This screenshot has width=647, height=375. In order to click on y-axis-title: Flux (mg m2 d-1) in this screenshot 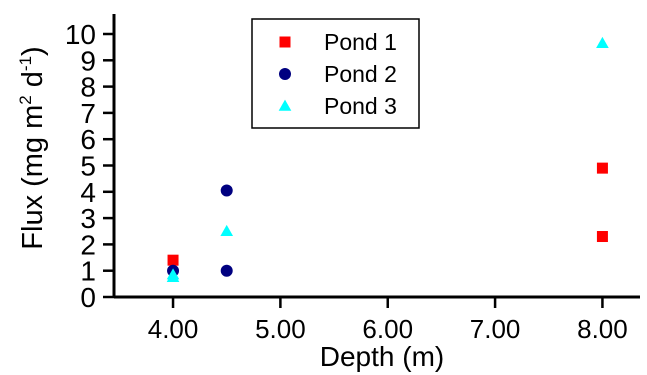, I will do `click(32, 147)`.